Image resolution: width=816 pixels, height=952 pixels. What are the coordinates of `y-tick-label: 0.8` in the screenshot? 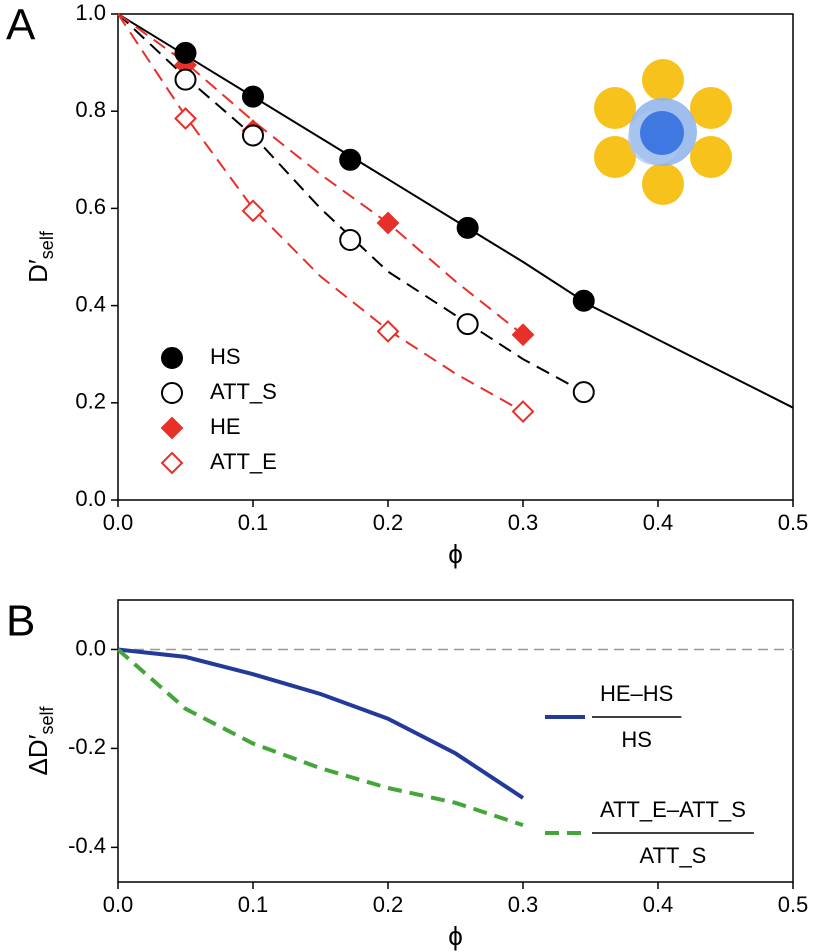 It's located at (90, 109).